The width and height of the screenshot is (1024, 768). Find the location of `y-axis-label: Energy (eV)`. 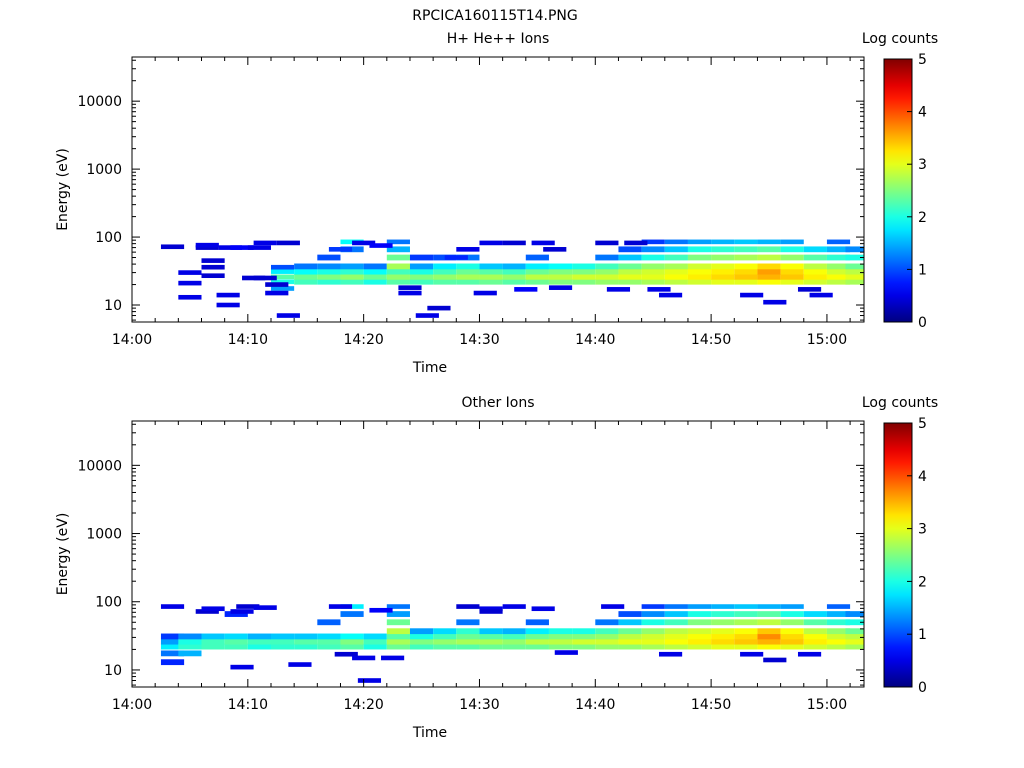

y-axis-label: Energy (eV) is located at coordinates (63, 554).